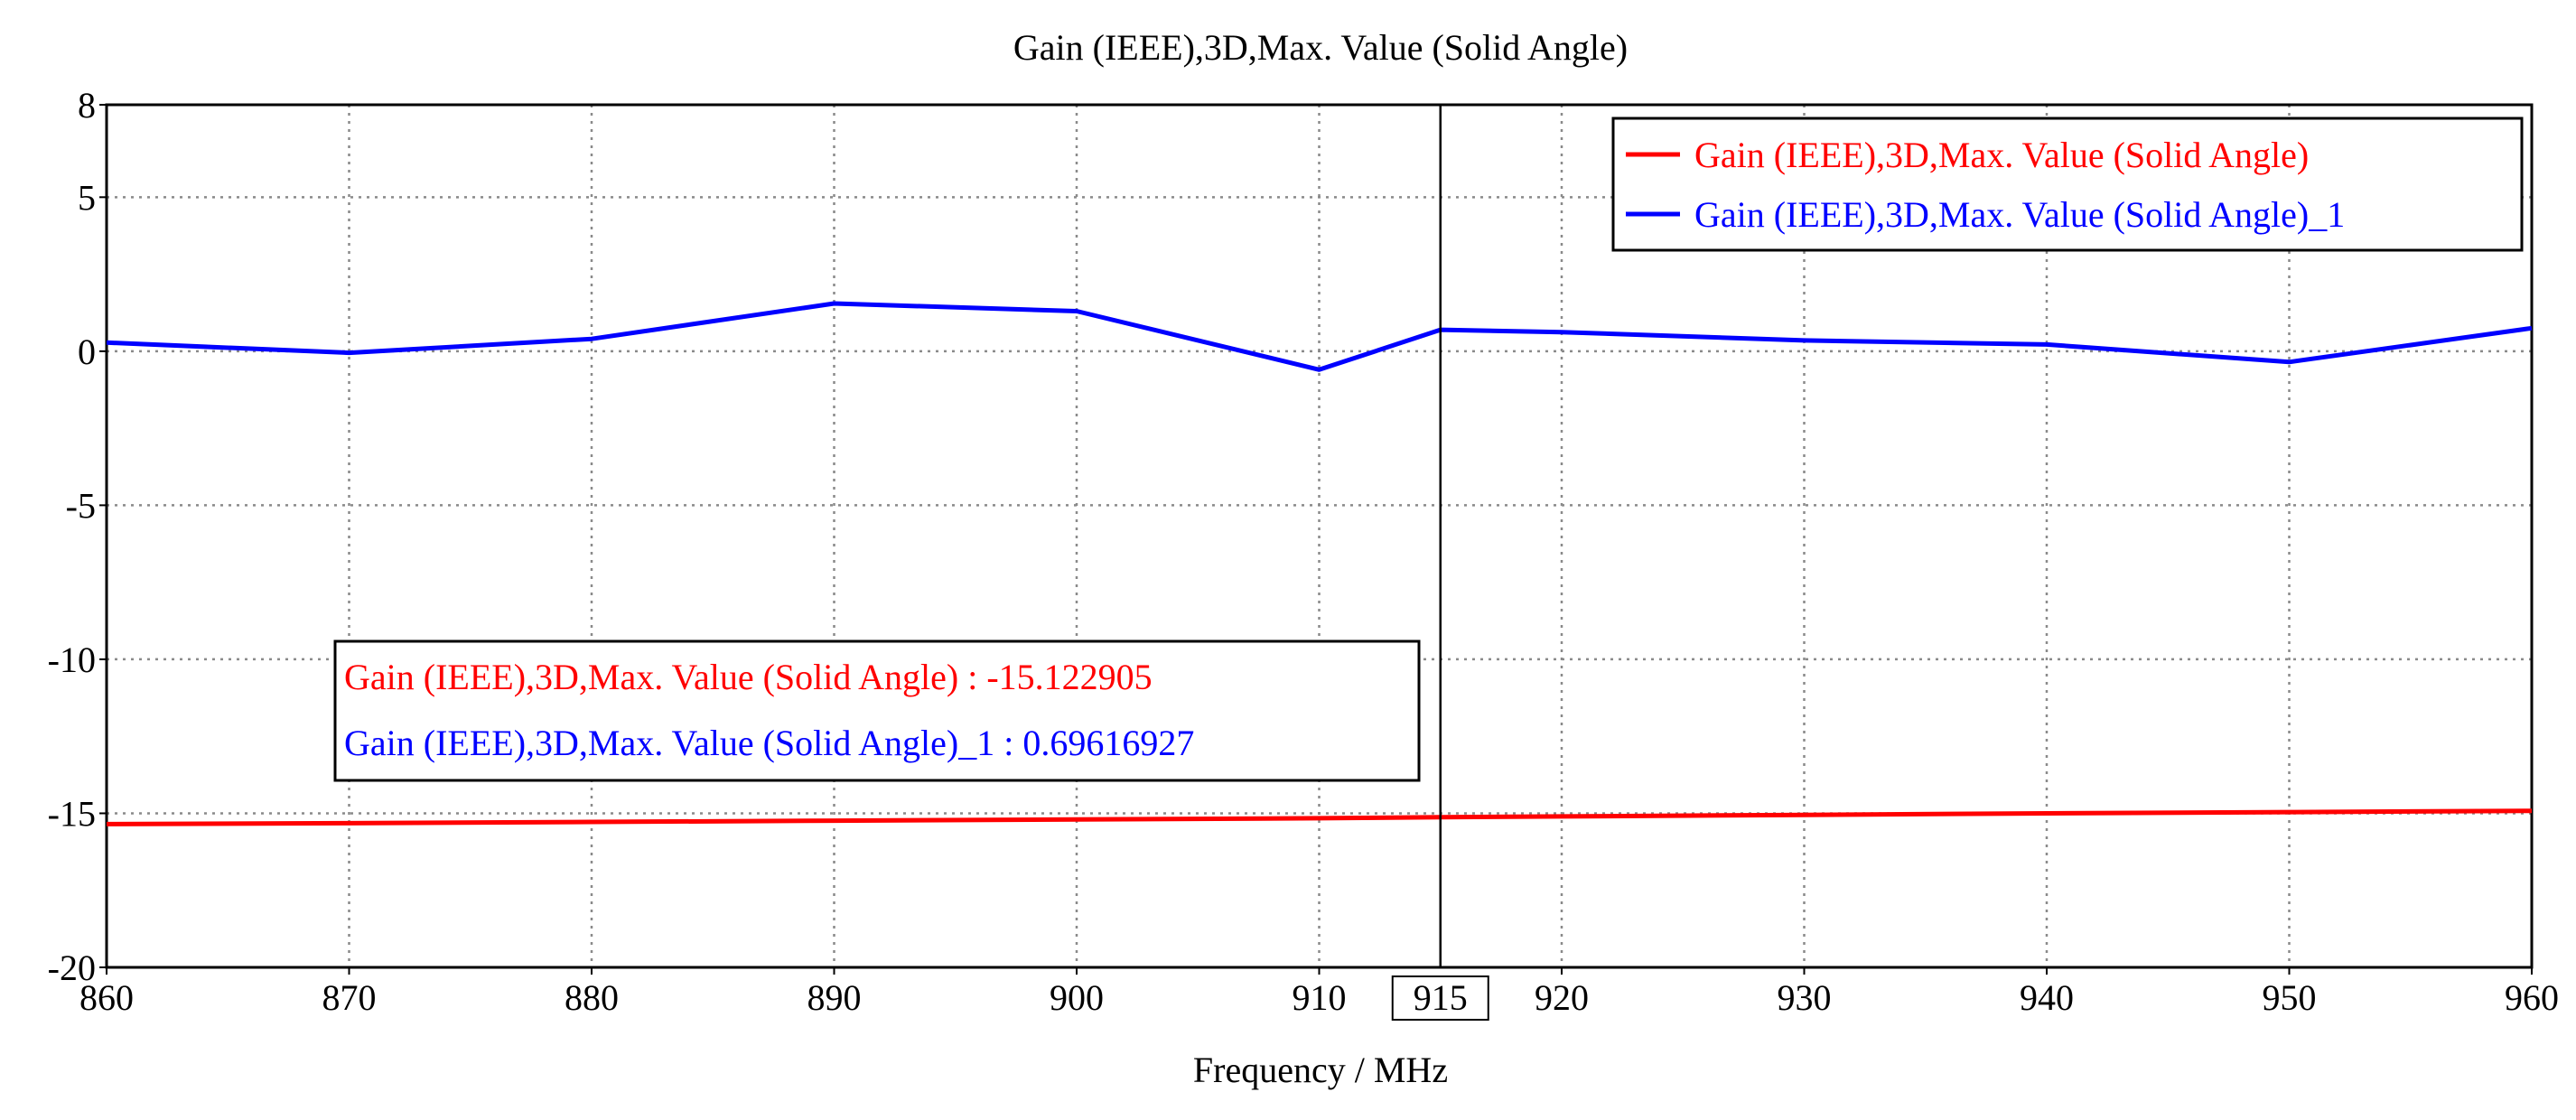 The image size is (2576, 1120). Describe the element at coordinates (81, 506) in the screenshot. I see `y-tick-label: -5` at that location.